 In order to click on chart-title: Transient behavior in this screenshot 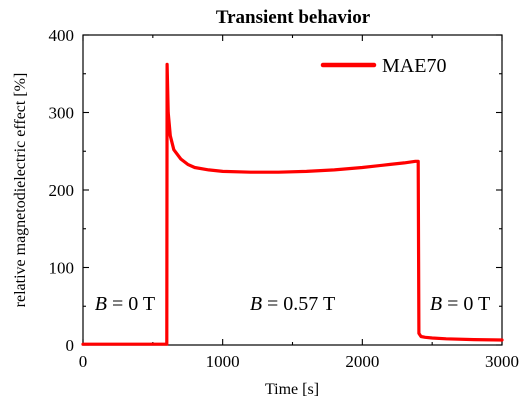, I will do `click(293, 17)`.